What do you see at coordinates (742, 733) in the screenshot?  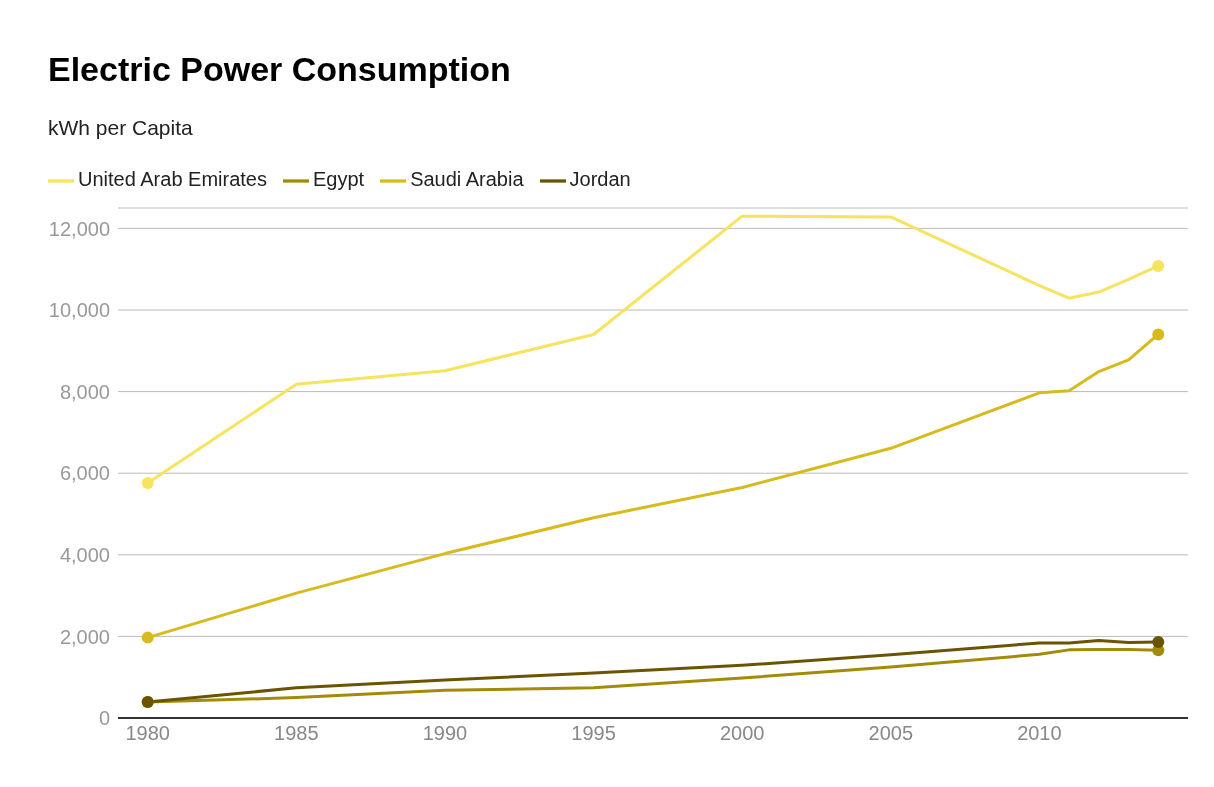 I see `x-tick-label: 2000` at bounding box center [742, 733].